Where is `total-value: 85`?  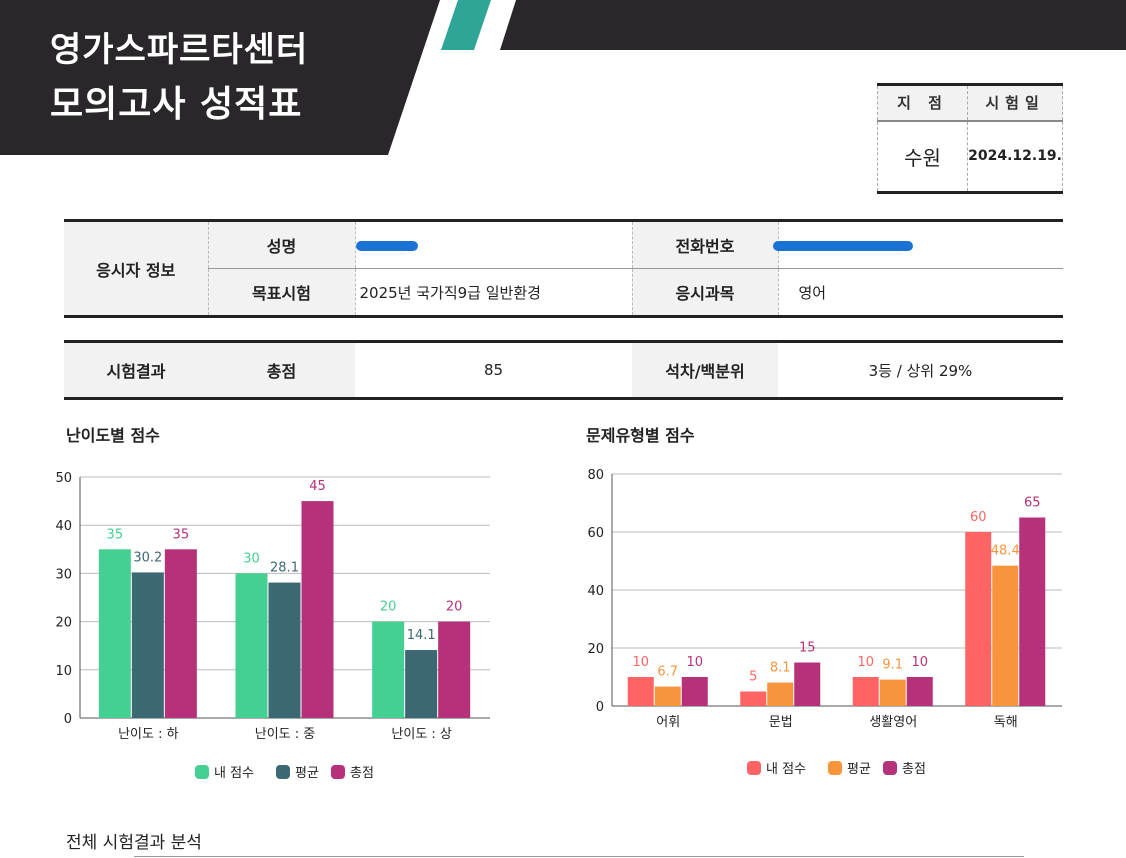
total-value: 85 is located at coordinates (493, 370).